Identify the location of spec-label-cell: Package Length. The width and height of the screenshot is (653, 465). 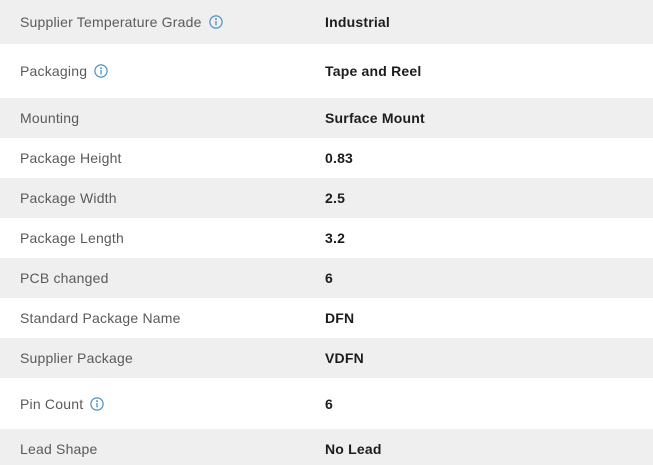
(162, 238).